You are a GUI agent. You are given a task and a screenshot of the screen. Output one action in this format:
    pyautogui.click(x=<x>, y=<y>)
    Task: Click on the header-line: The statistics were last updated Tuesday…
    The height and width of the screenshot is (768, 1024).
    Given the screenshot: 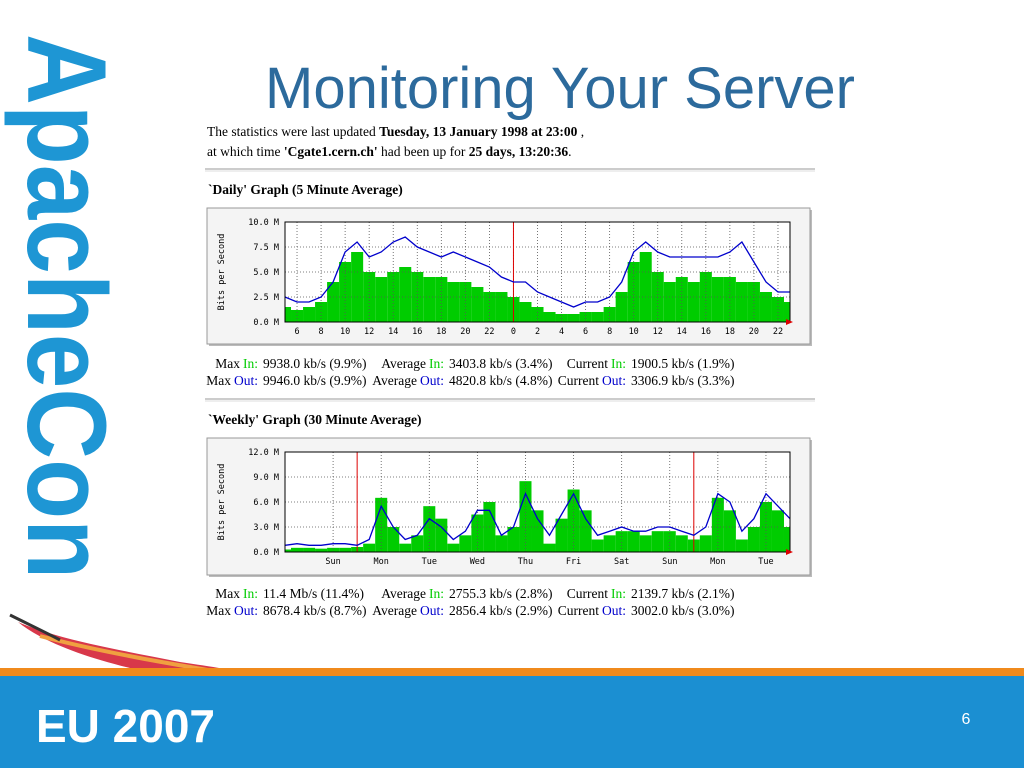 What is the action you would take?
    pyautogui.click(x=395, y=131)
    